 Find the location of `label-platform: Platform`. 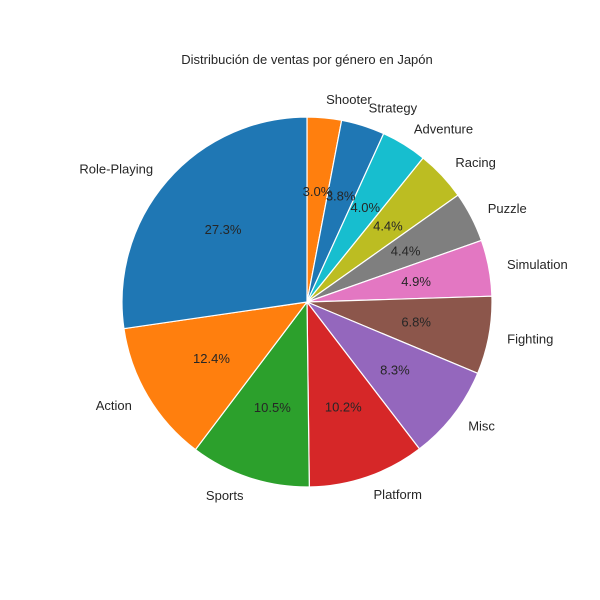

label-platform: Platform is located at coordinates (398, 494).